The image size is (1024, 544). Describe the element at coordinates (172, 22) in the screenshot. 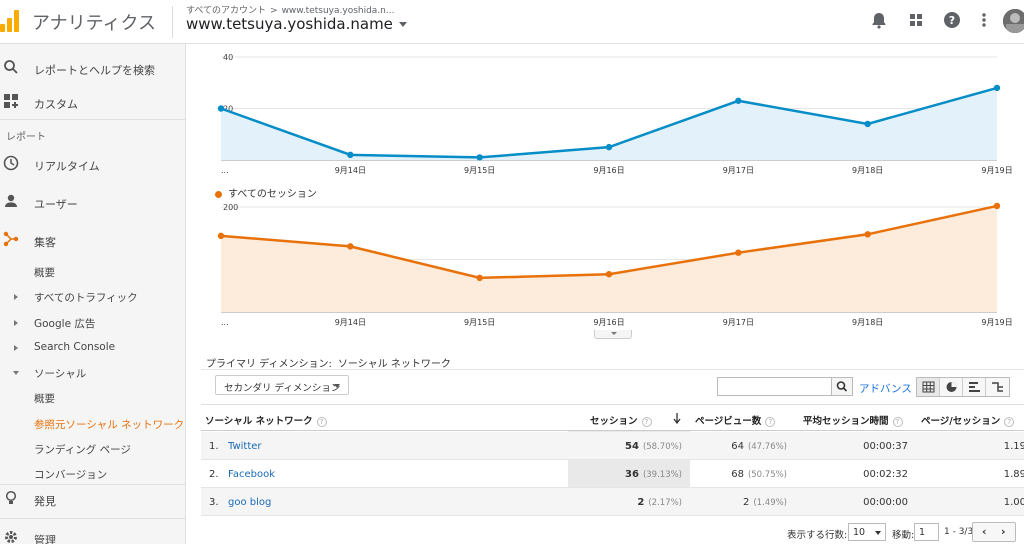

I see `header-divider` at that location.